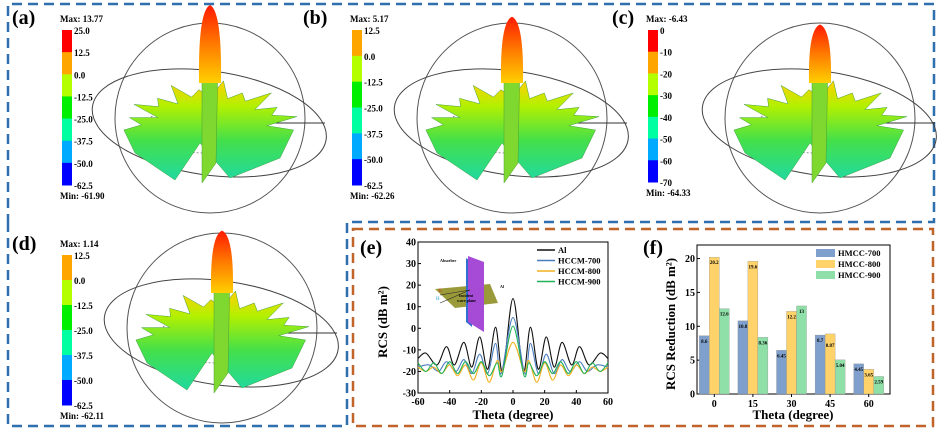 Image resolution: width=941 pixels, height=430 pixels. Describe the element at coordinates (411, 307) in the screenshot. I see `y-tick-label: 10` at that location.